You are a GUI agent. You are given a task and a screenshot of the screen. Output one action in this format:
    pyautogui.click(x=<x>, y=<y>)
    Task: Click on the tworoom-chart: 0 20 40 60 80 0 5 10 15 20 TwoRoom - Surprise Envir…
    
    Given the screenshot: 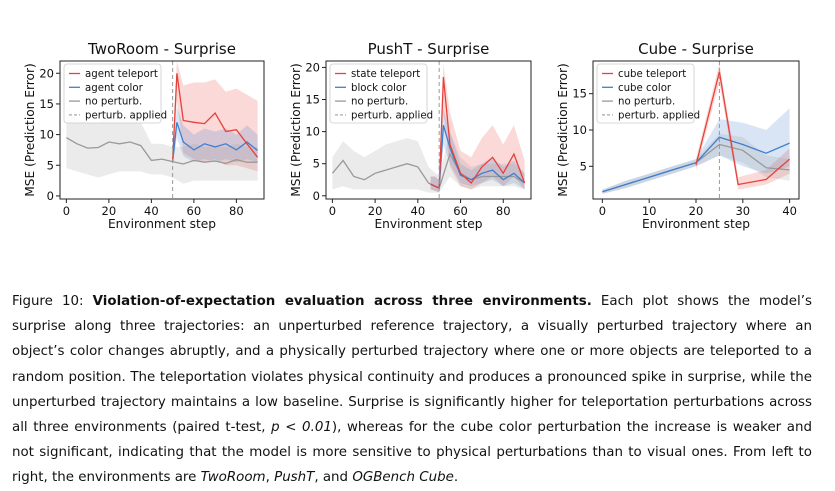 What is the action you would take?
    pyautogui.click(x=144, y=135)
    